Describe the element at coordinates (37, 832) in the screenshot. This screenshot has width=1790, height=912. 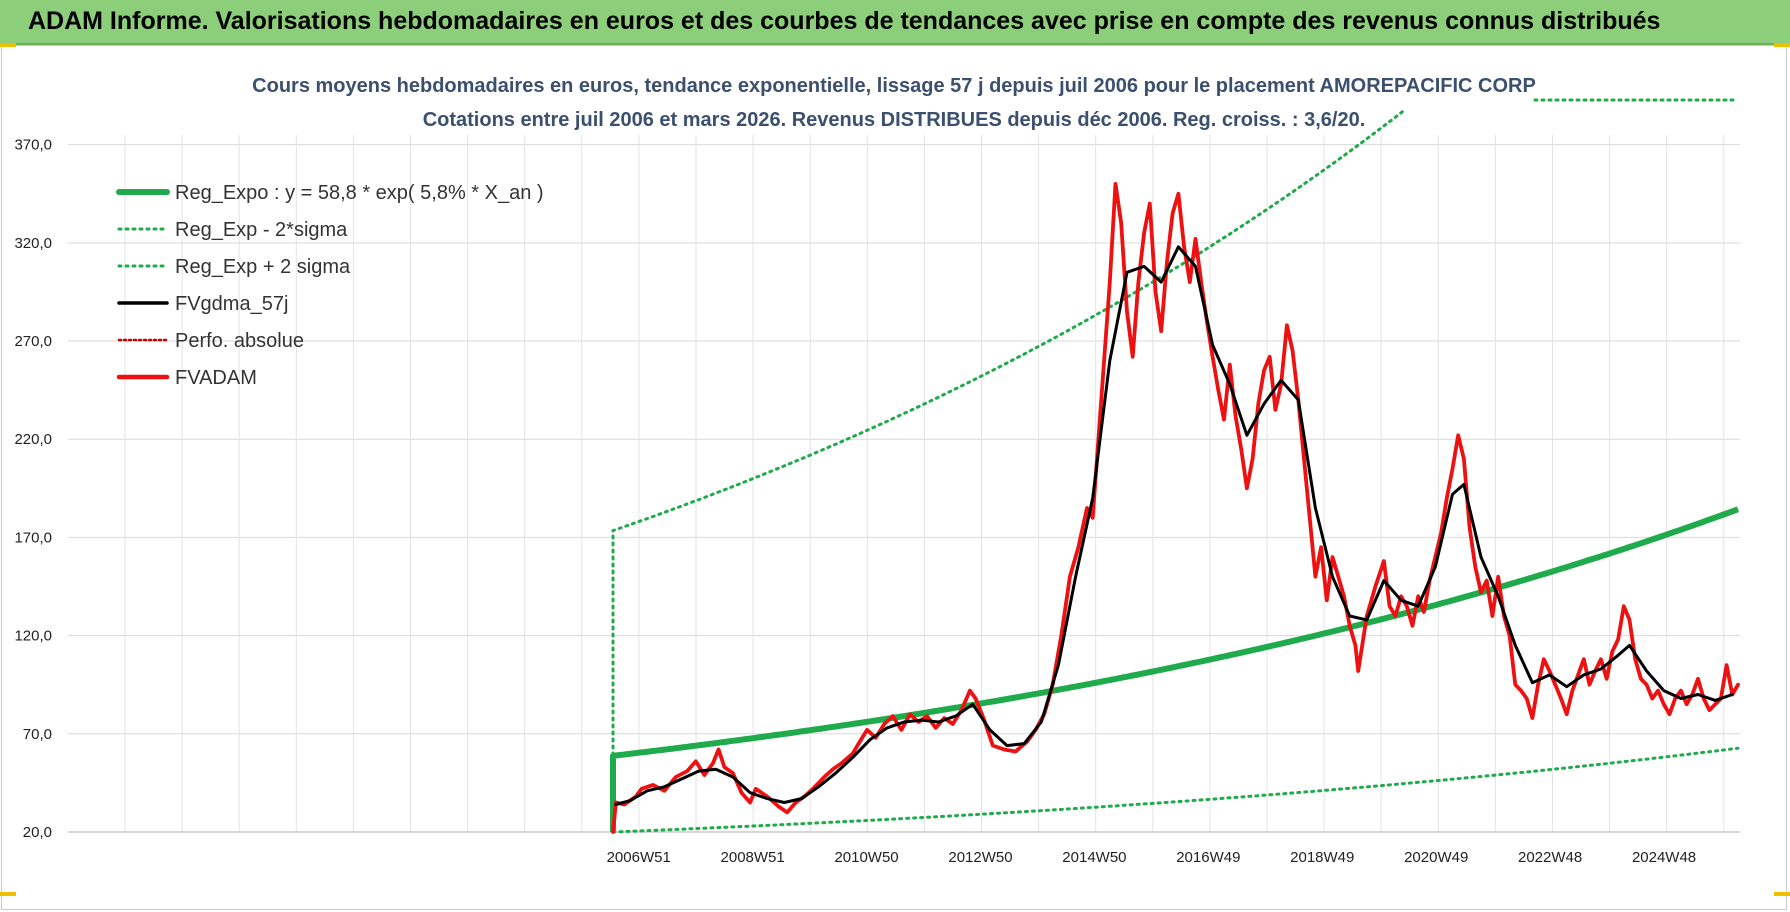
I see `y-tick-label: 20,0` at that location.